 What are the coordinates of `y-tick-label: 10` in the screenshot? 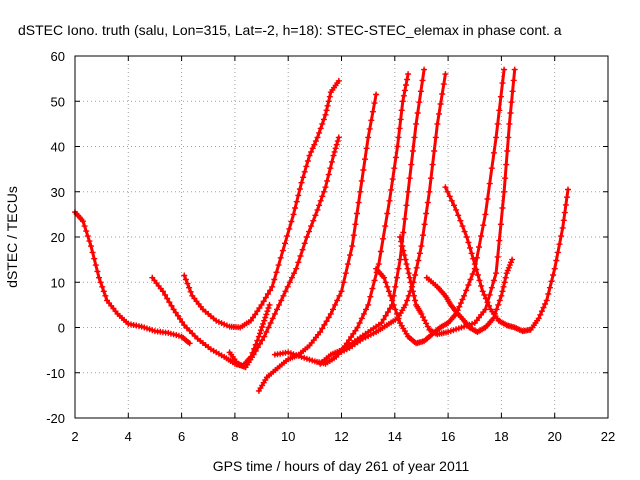 It's located at (58, 282).